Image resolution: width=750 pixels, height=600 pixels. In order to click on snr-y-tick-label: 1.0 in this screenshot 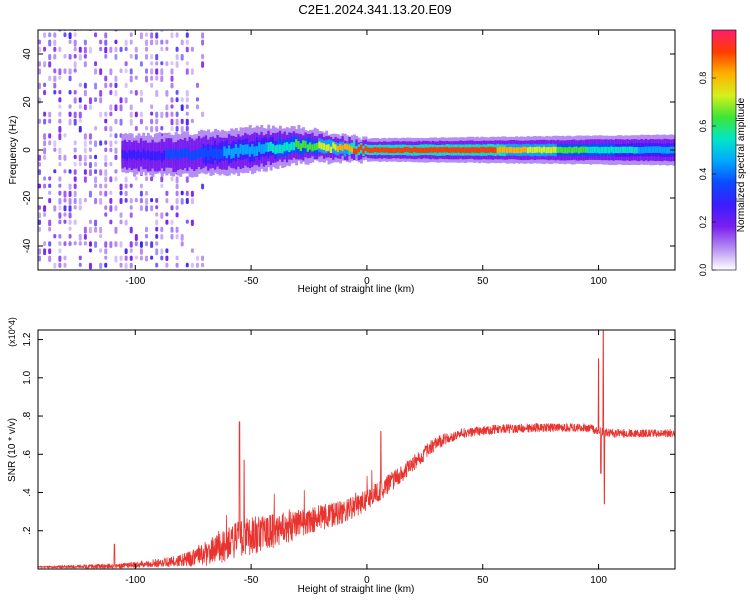, I will do `click(27, 377)`.